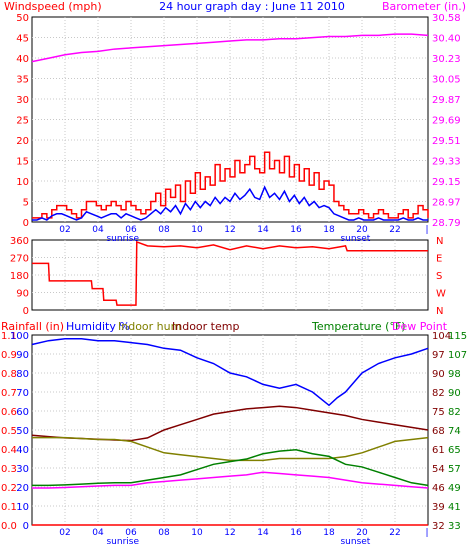  What do you see at coordinates (9, 336) in the screenshot?
I see `rainfall-tick-label: 1.1` at bounding box center [9, 336].